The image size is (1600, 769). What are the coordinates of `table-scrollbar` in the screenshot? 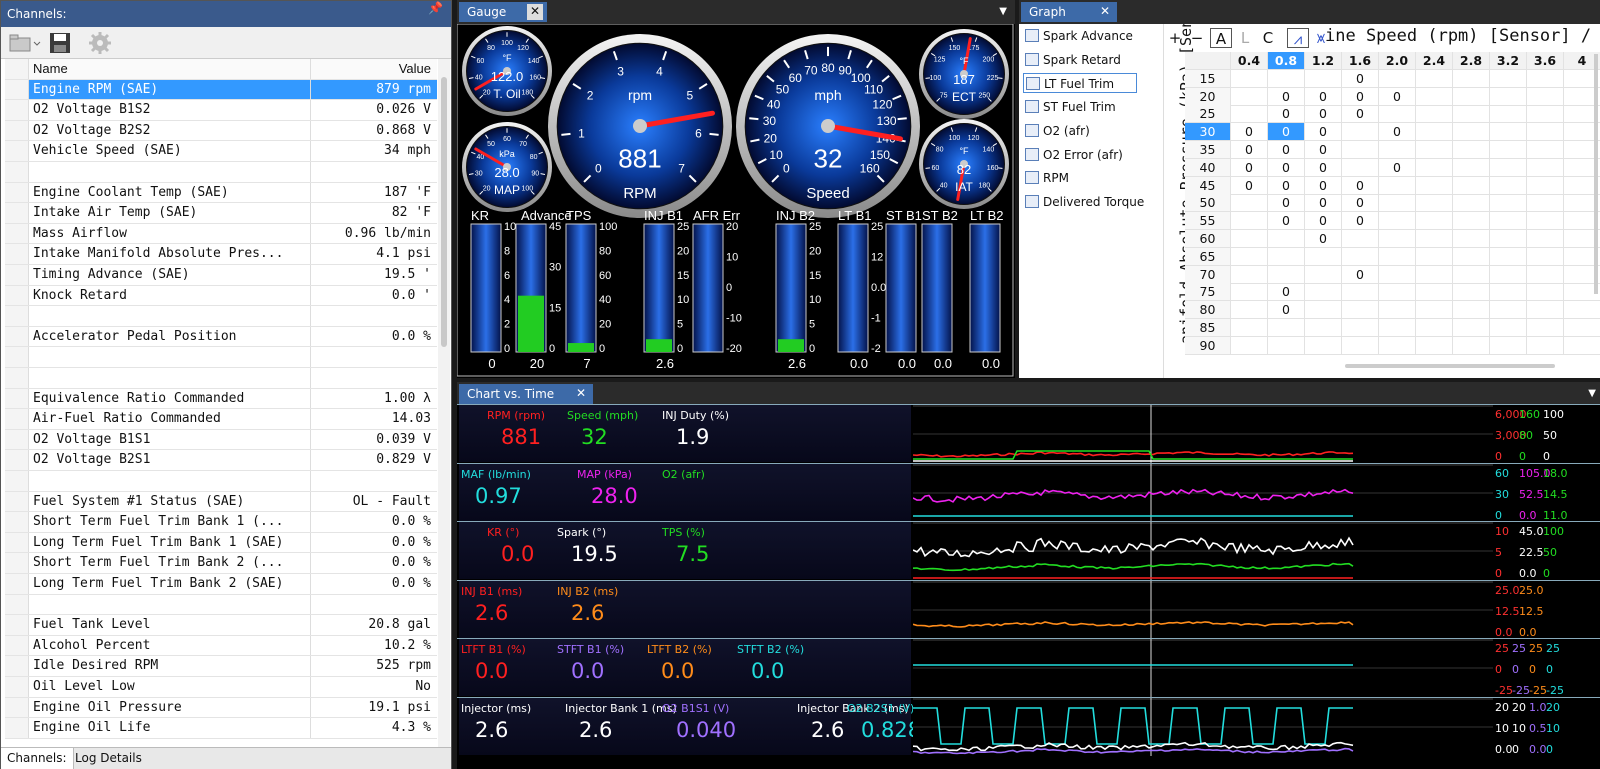 It's located at (1450, 366).